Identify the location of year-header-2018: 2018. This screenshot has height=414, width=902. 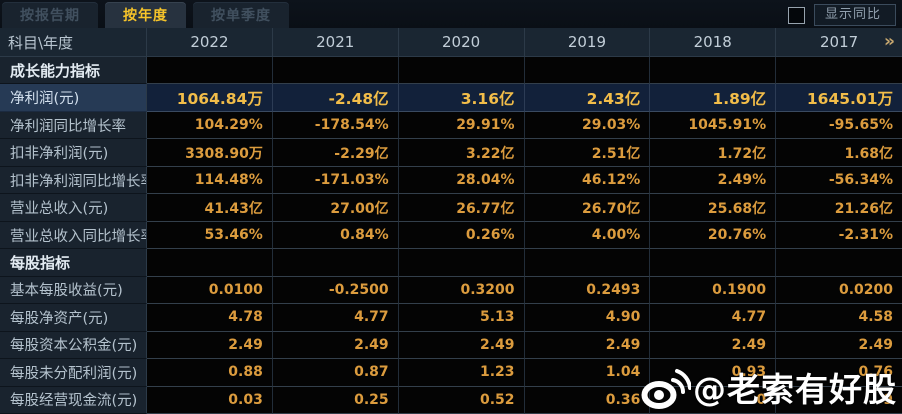
(713, 42).